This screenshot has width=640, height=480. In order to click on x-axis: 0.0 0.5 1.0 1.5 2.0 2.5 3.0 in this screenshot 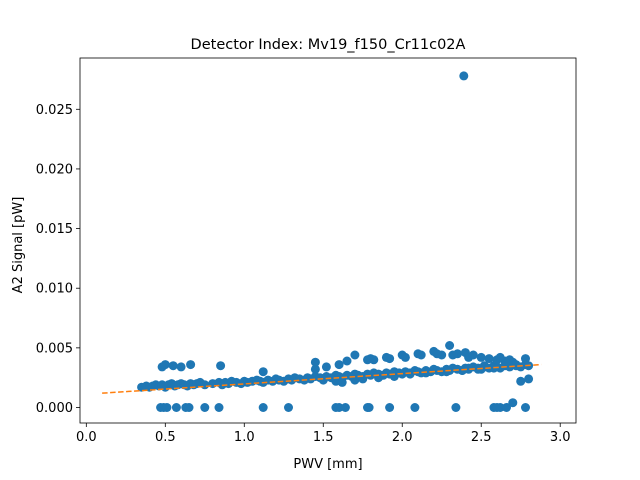, I will do `click(323, 434)`.